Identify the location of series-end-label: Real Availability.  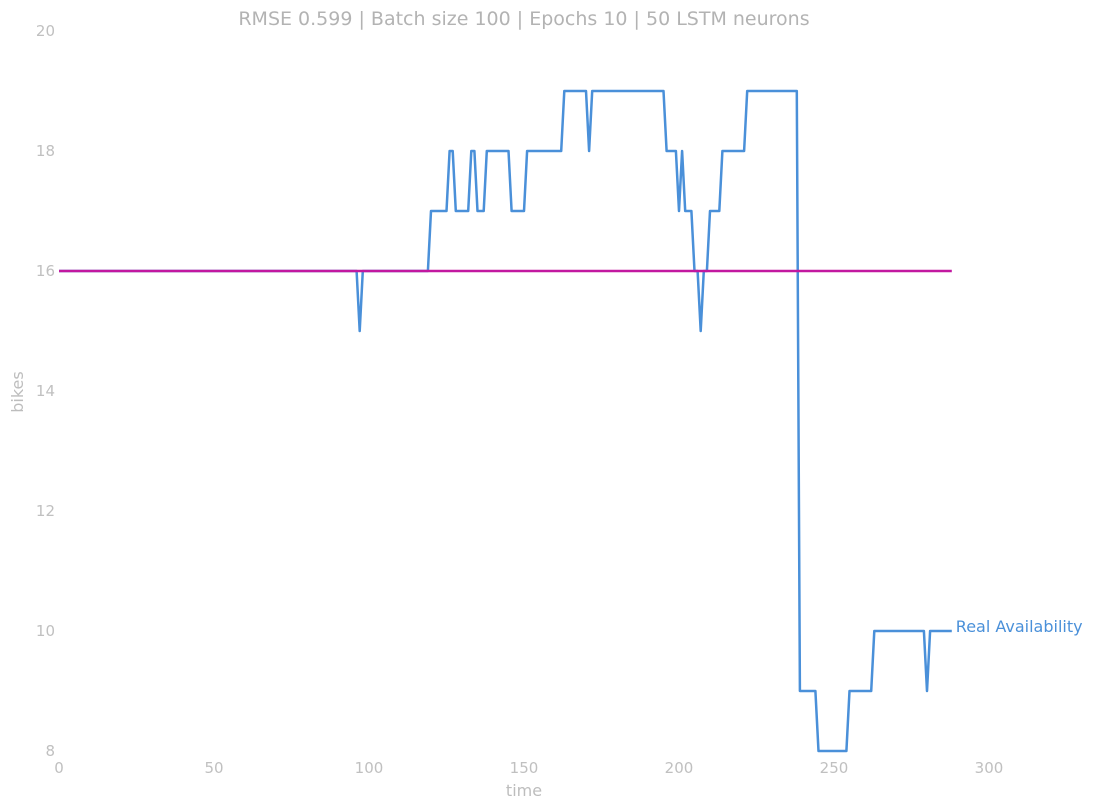
(1019, 626).